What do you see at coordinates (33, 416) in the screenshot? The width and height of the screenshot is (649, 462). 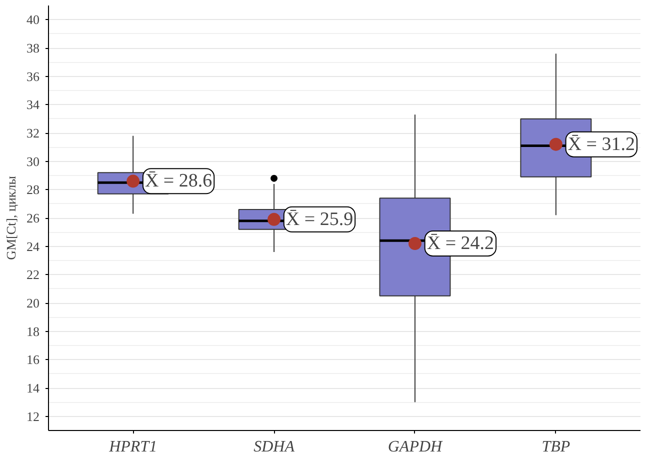 I see `y-tick-label: 12` at bounding box center [33, 416].